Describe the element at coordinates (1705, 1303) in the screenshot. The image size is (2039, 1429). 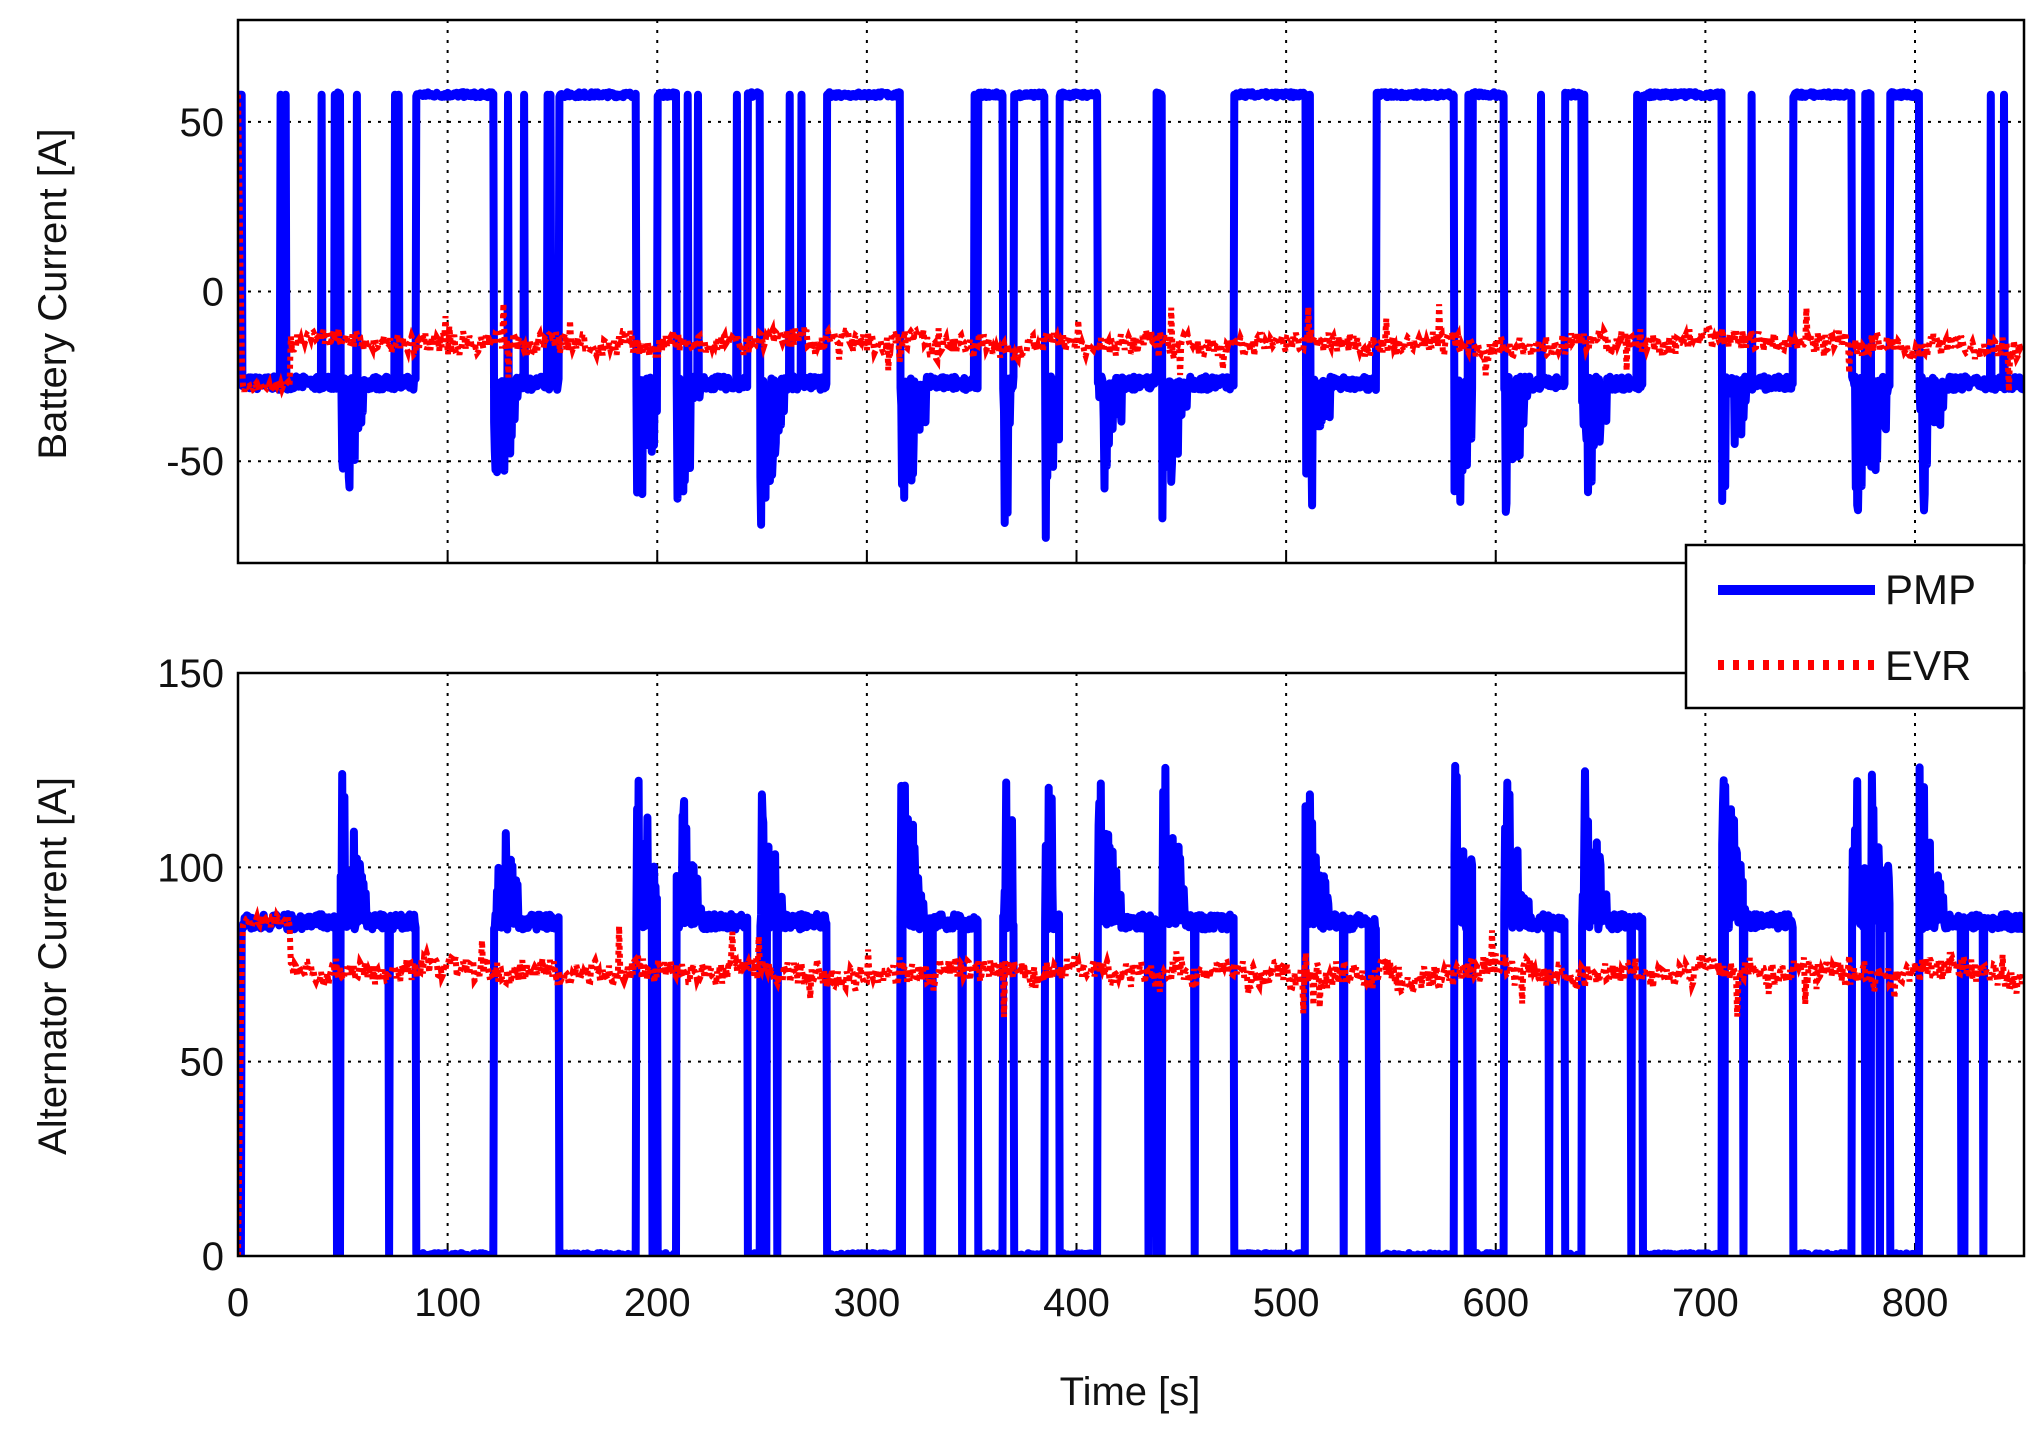
I see `x-tick-label: 700` at that location.